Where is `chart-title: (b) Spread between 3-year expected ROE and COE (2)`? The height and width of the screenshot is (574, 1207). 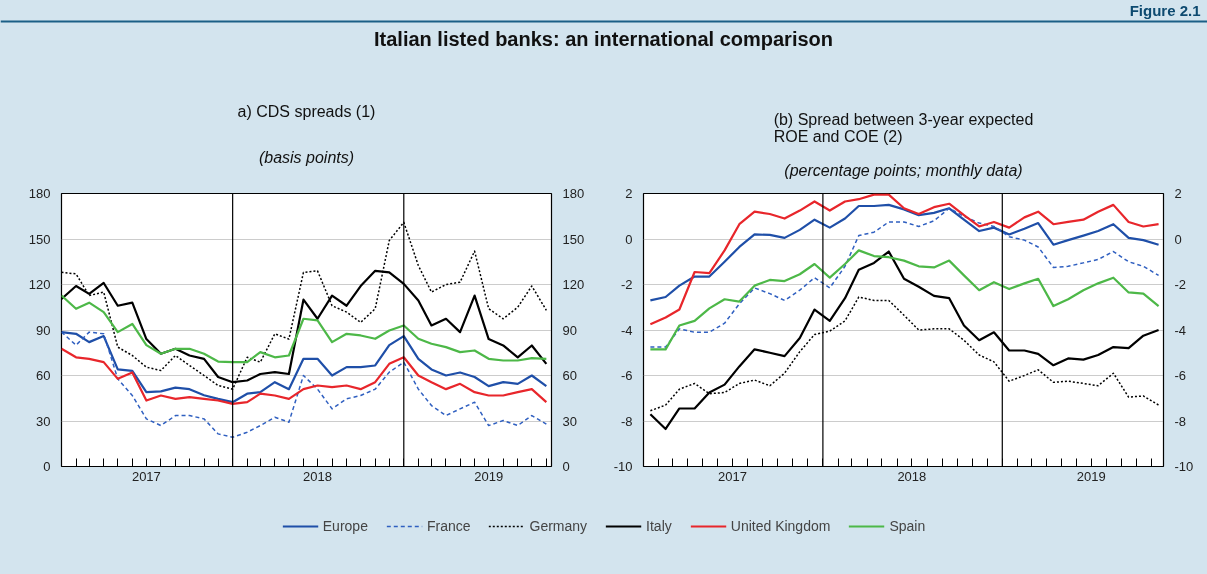
chart-title: (b) Spread between 3-year expected ROE and COE (2) is located at coordinates (903, 127).